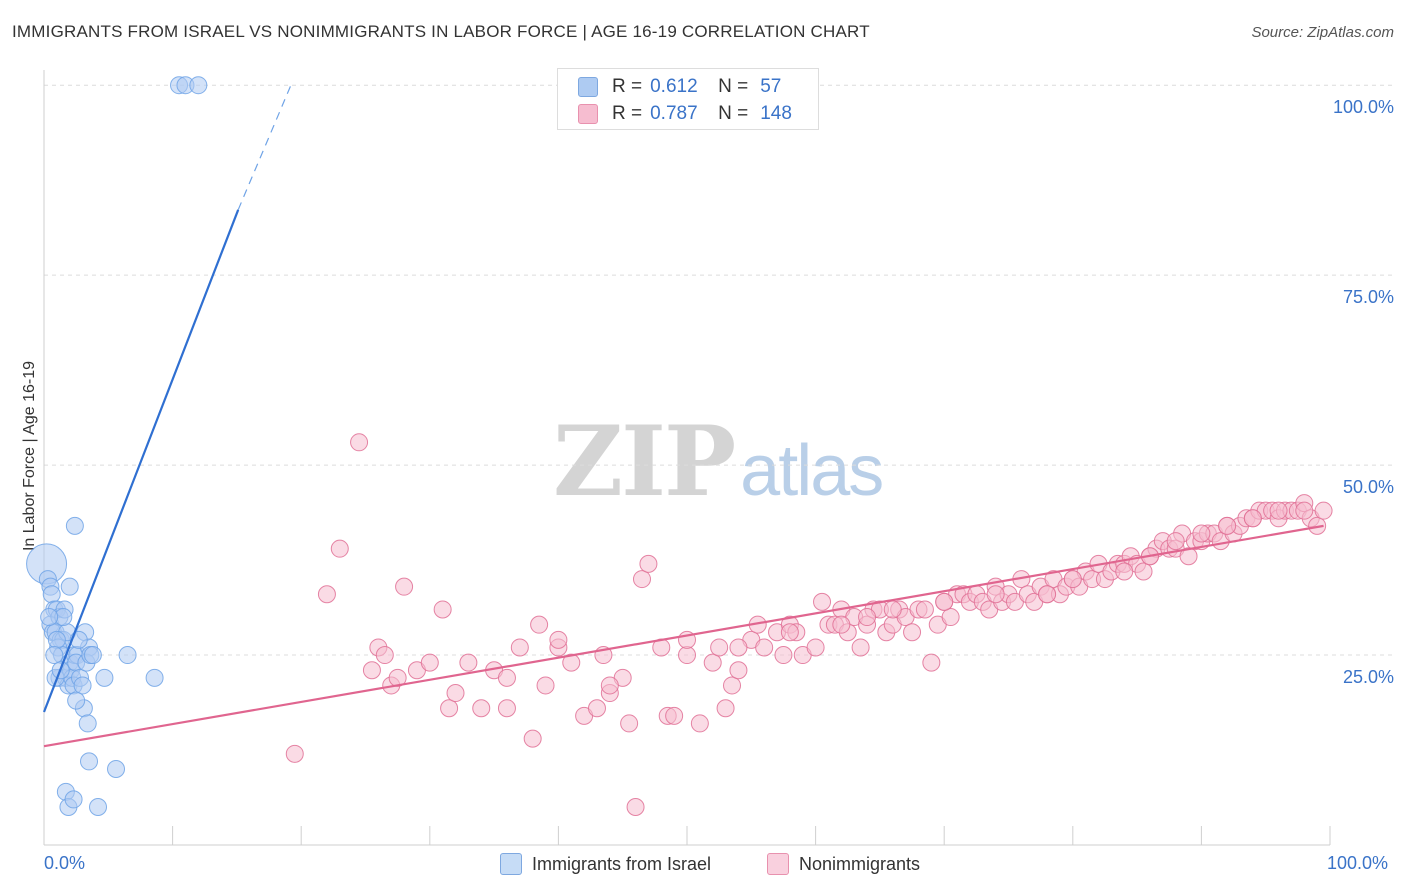 The image size is (1406, 892). I want to click on legend-row-israel: R = 0.612 N = 57, so click(679, 87).